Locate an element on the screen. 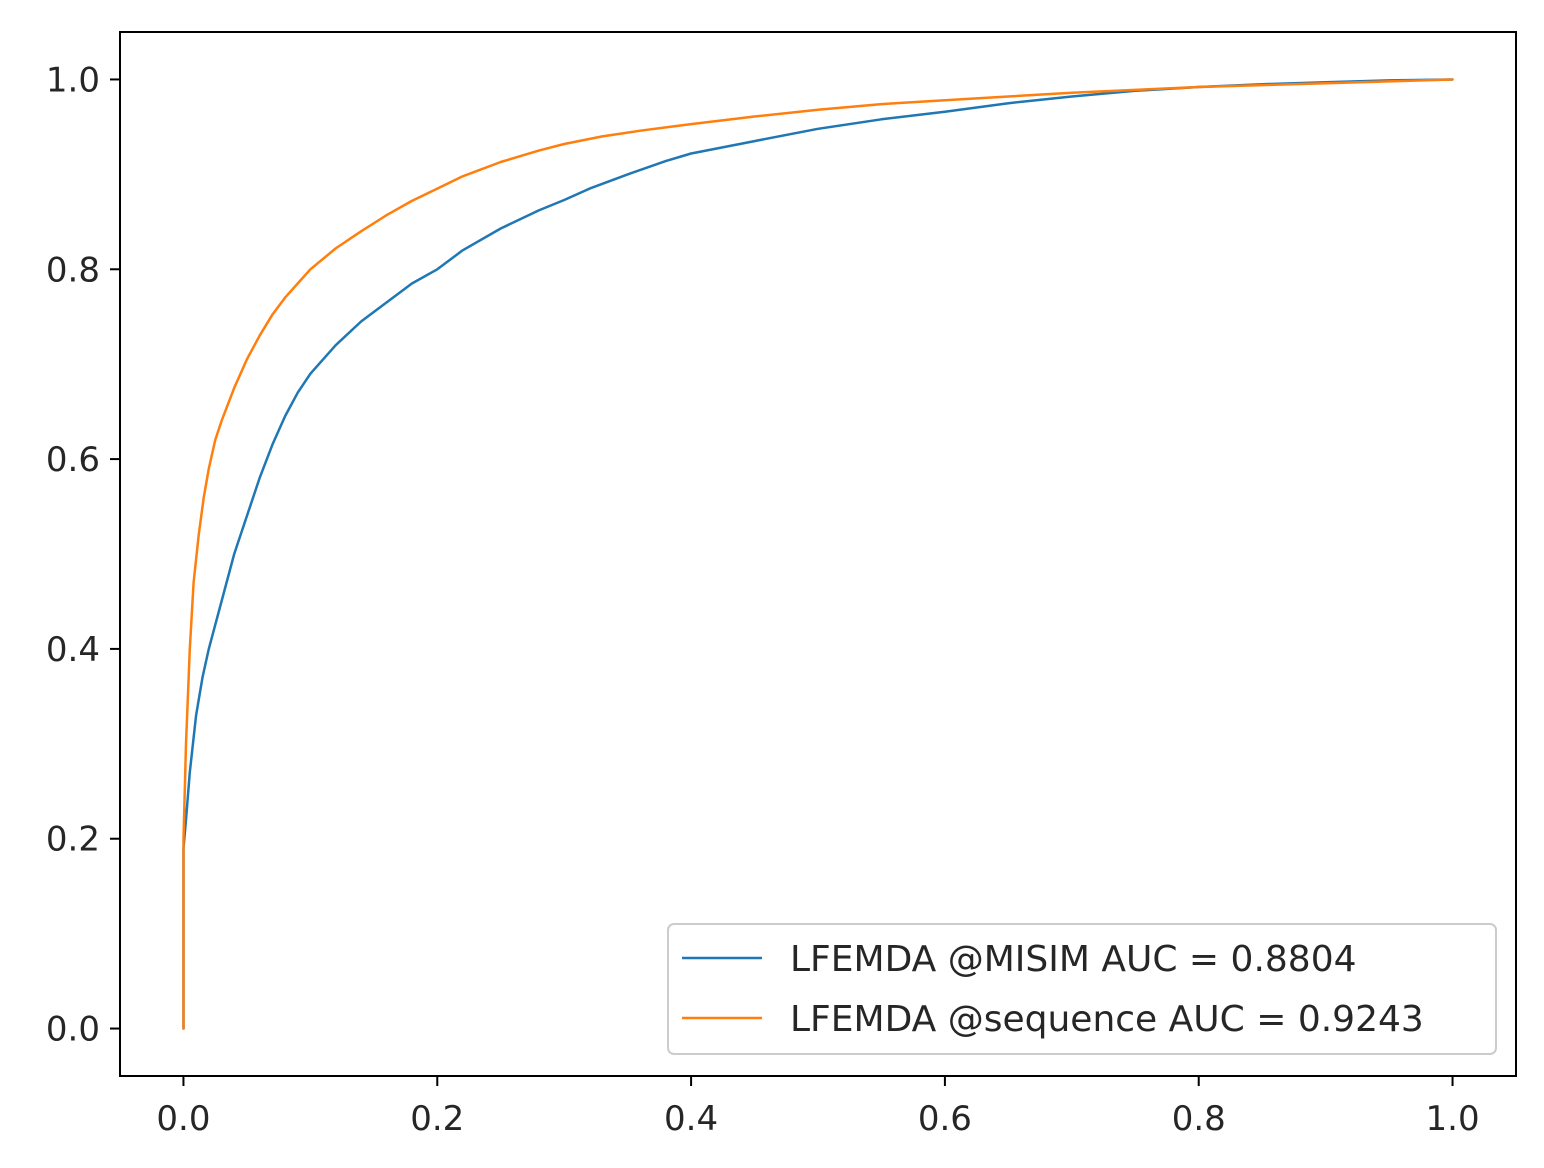 The width and height of the screenshot is (1544, 1168). x-axis: 0.0 0.2 0.4 0.6 0.8 1.0 is located at coordinates (818, 1107).